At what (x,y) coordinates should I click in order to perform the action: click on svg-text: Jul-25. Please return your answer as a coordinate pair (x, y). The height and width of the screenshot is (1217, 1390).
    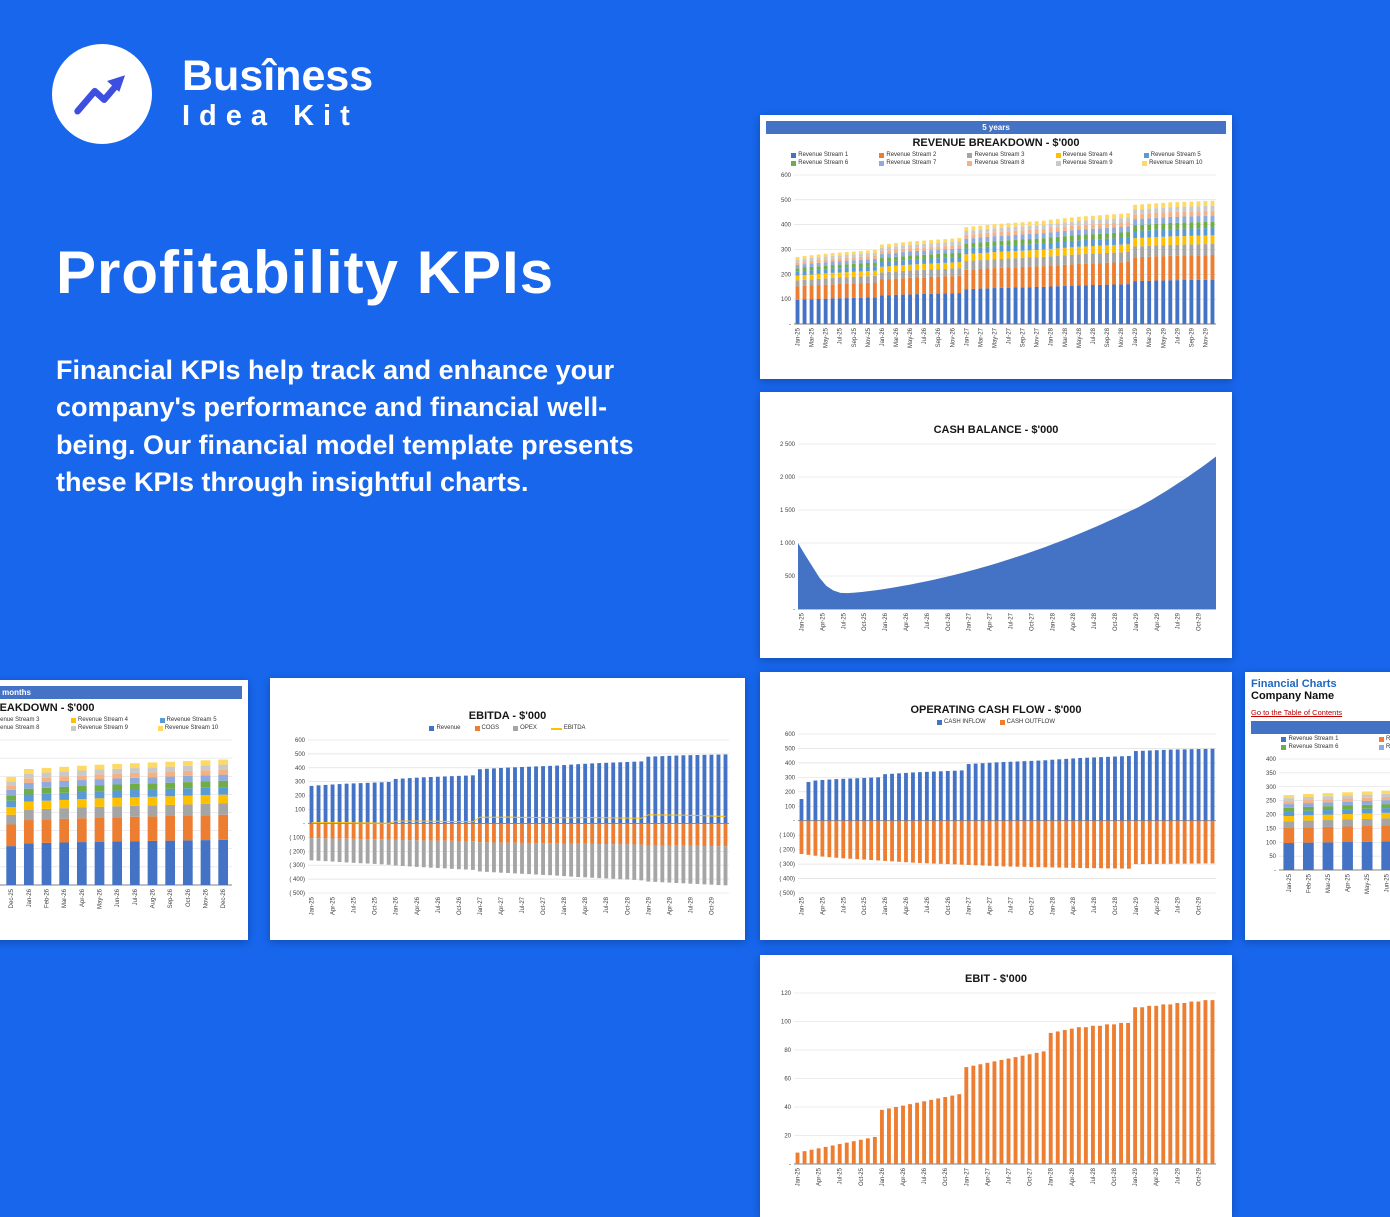
    Looking at the image, I should click on (841, 1175).